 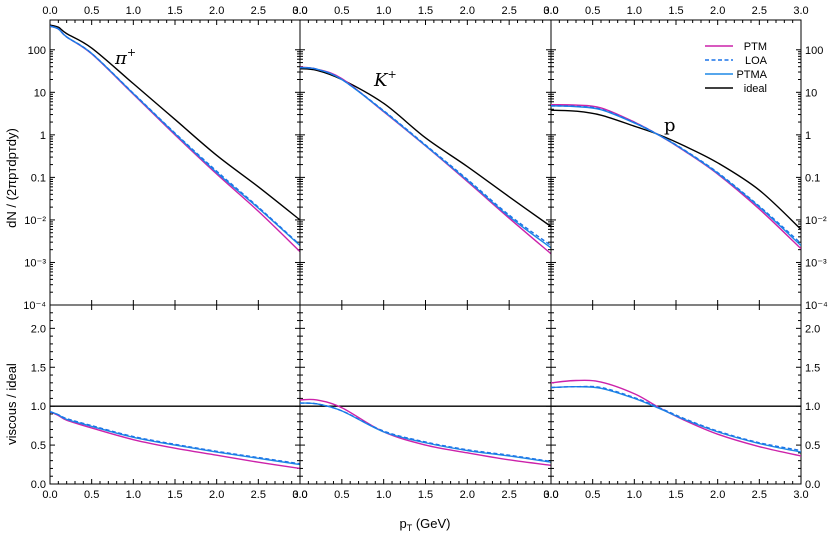 What do you see at coordinates (812, 446) in the screenshot?
I see `y-tick-label-right-bottom: 0.5` at bounding box center [812, 446].